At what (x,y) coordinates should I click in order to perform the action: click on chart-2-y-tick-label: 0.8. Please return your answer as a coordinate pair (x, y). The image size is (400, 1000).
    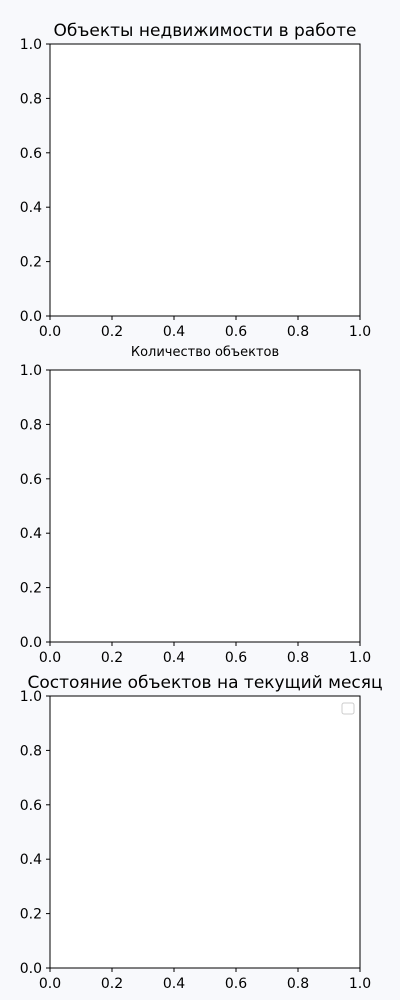
    Looking at the image, I should click on (31, 425).